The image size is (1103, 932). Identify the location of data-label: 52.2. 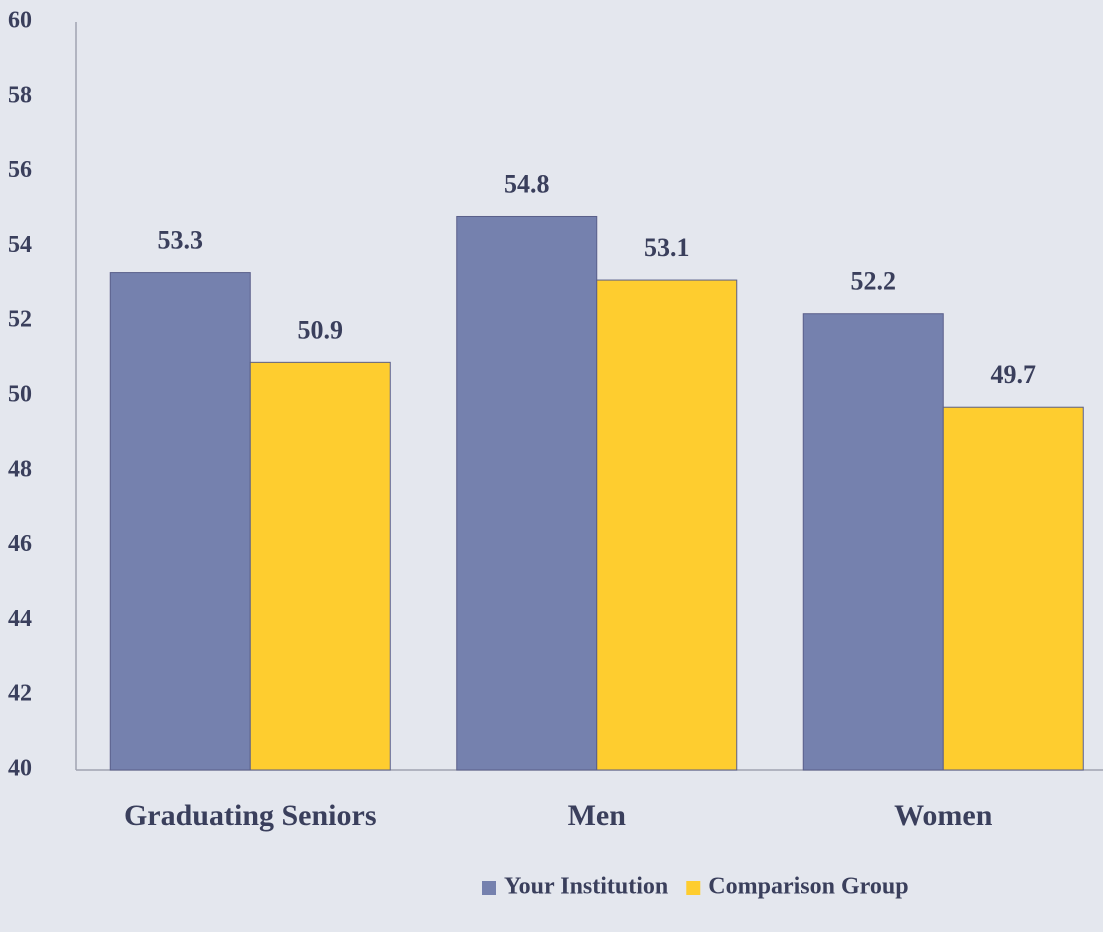
(874, 281).